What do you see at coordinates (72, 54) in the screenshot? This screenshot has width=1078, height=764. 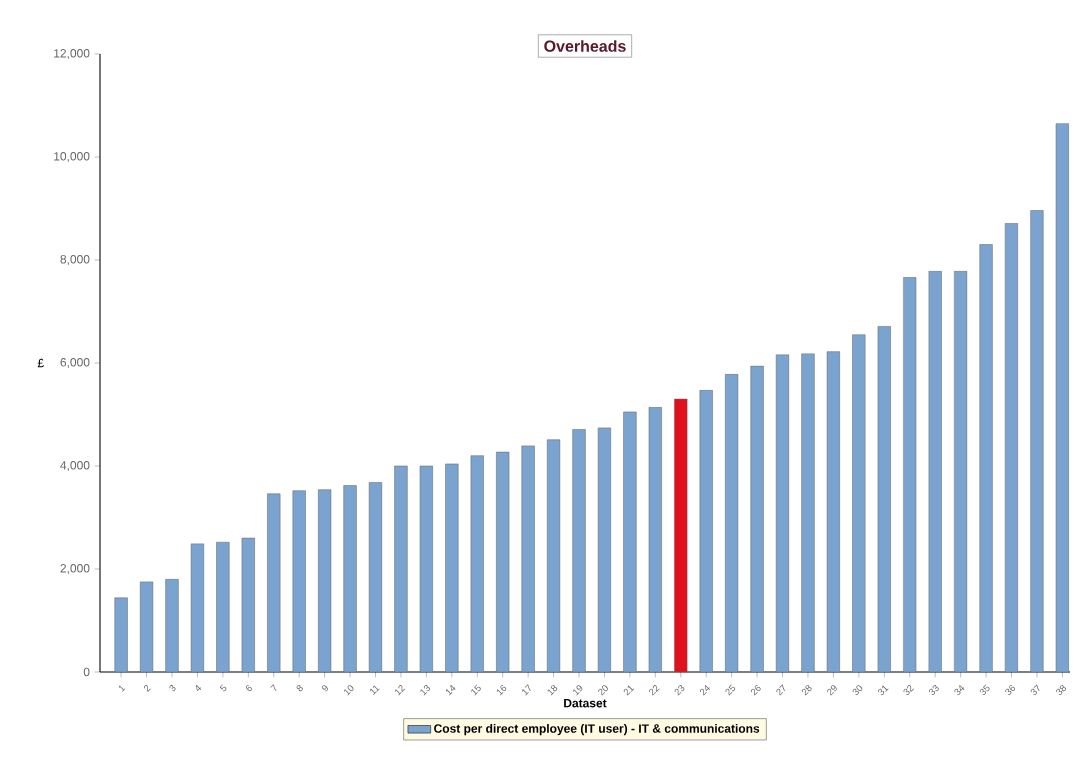 I see `y-tick-label: 12,000` at bounding box center [72, 54].